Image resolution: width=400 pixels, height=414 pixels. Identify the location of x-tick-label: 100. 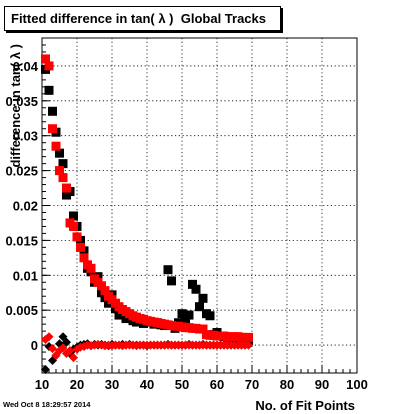
(357, 384).